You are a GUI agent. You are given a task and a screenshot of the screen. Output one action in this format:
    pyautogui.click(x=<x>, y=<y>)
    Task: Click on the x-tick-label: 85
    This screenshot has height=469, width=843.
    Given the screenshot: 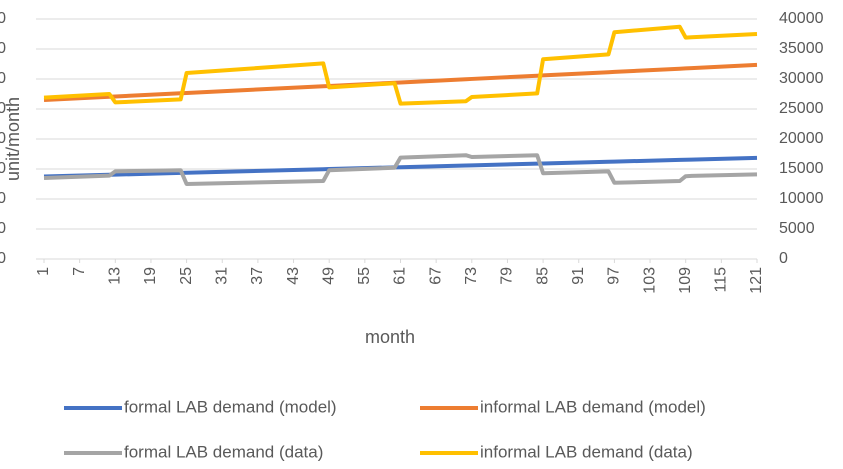 What is the action you would take?
    pyautogui.click(x=542, y=276)
    